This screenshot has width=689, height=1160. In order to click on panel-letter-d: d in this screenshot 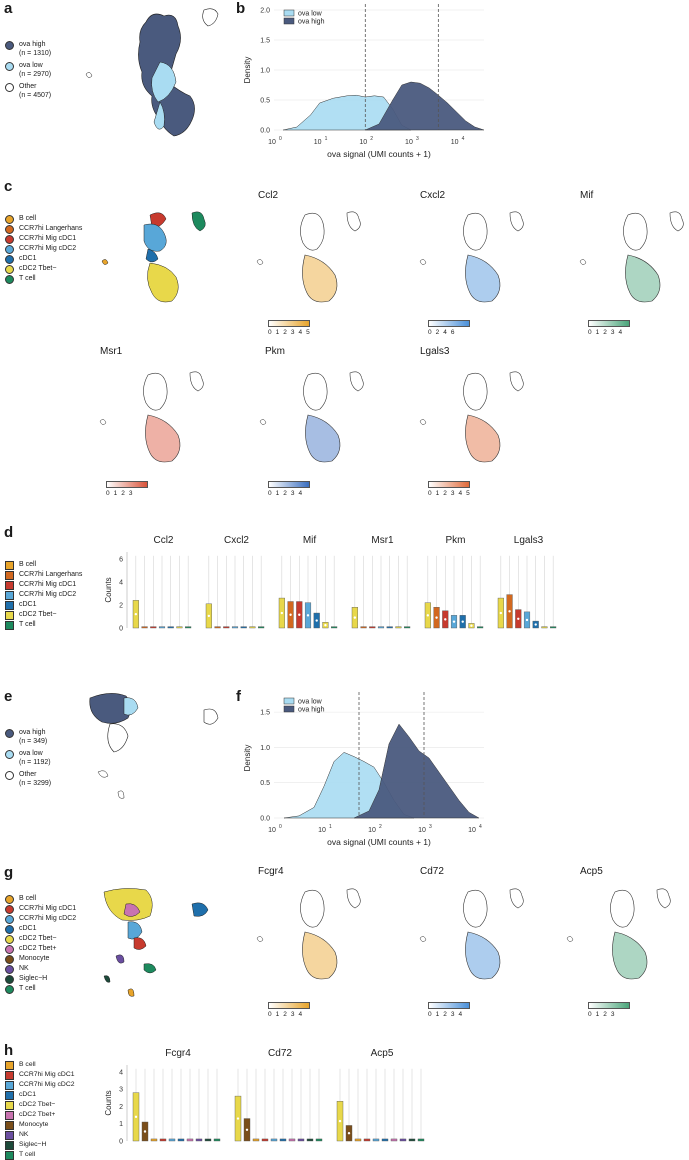, I will do `click(9, 532)`.